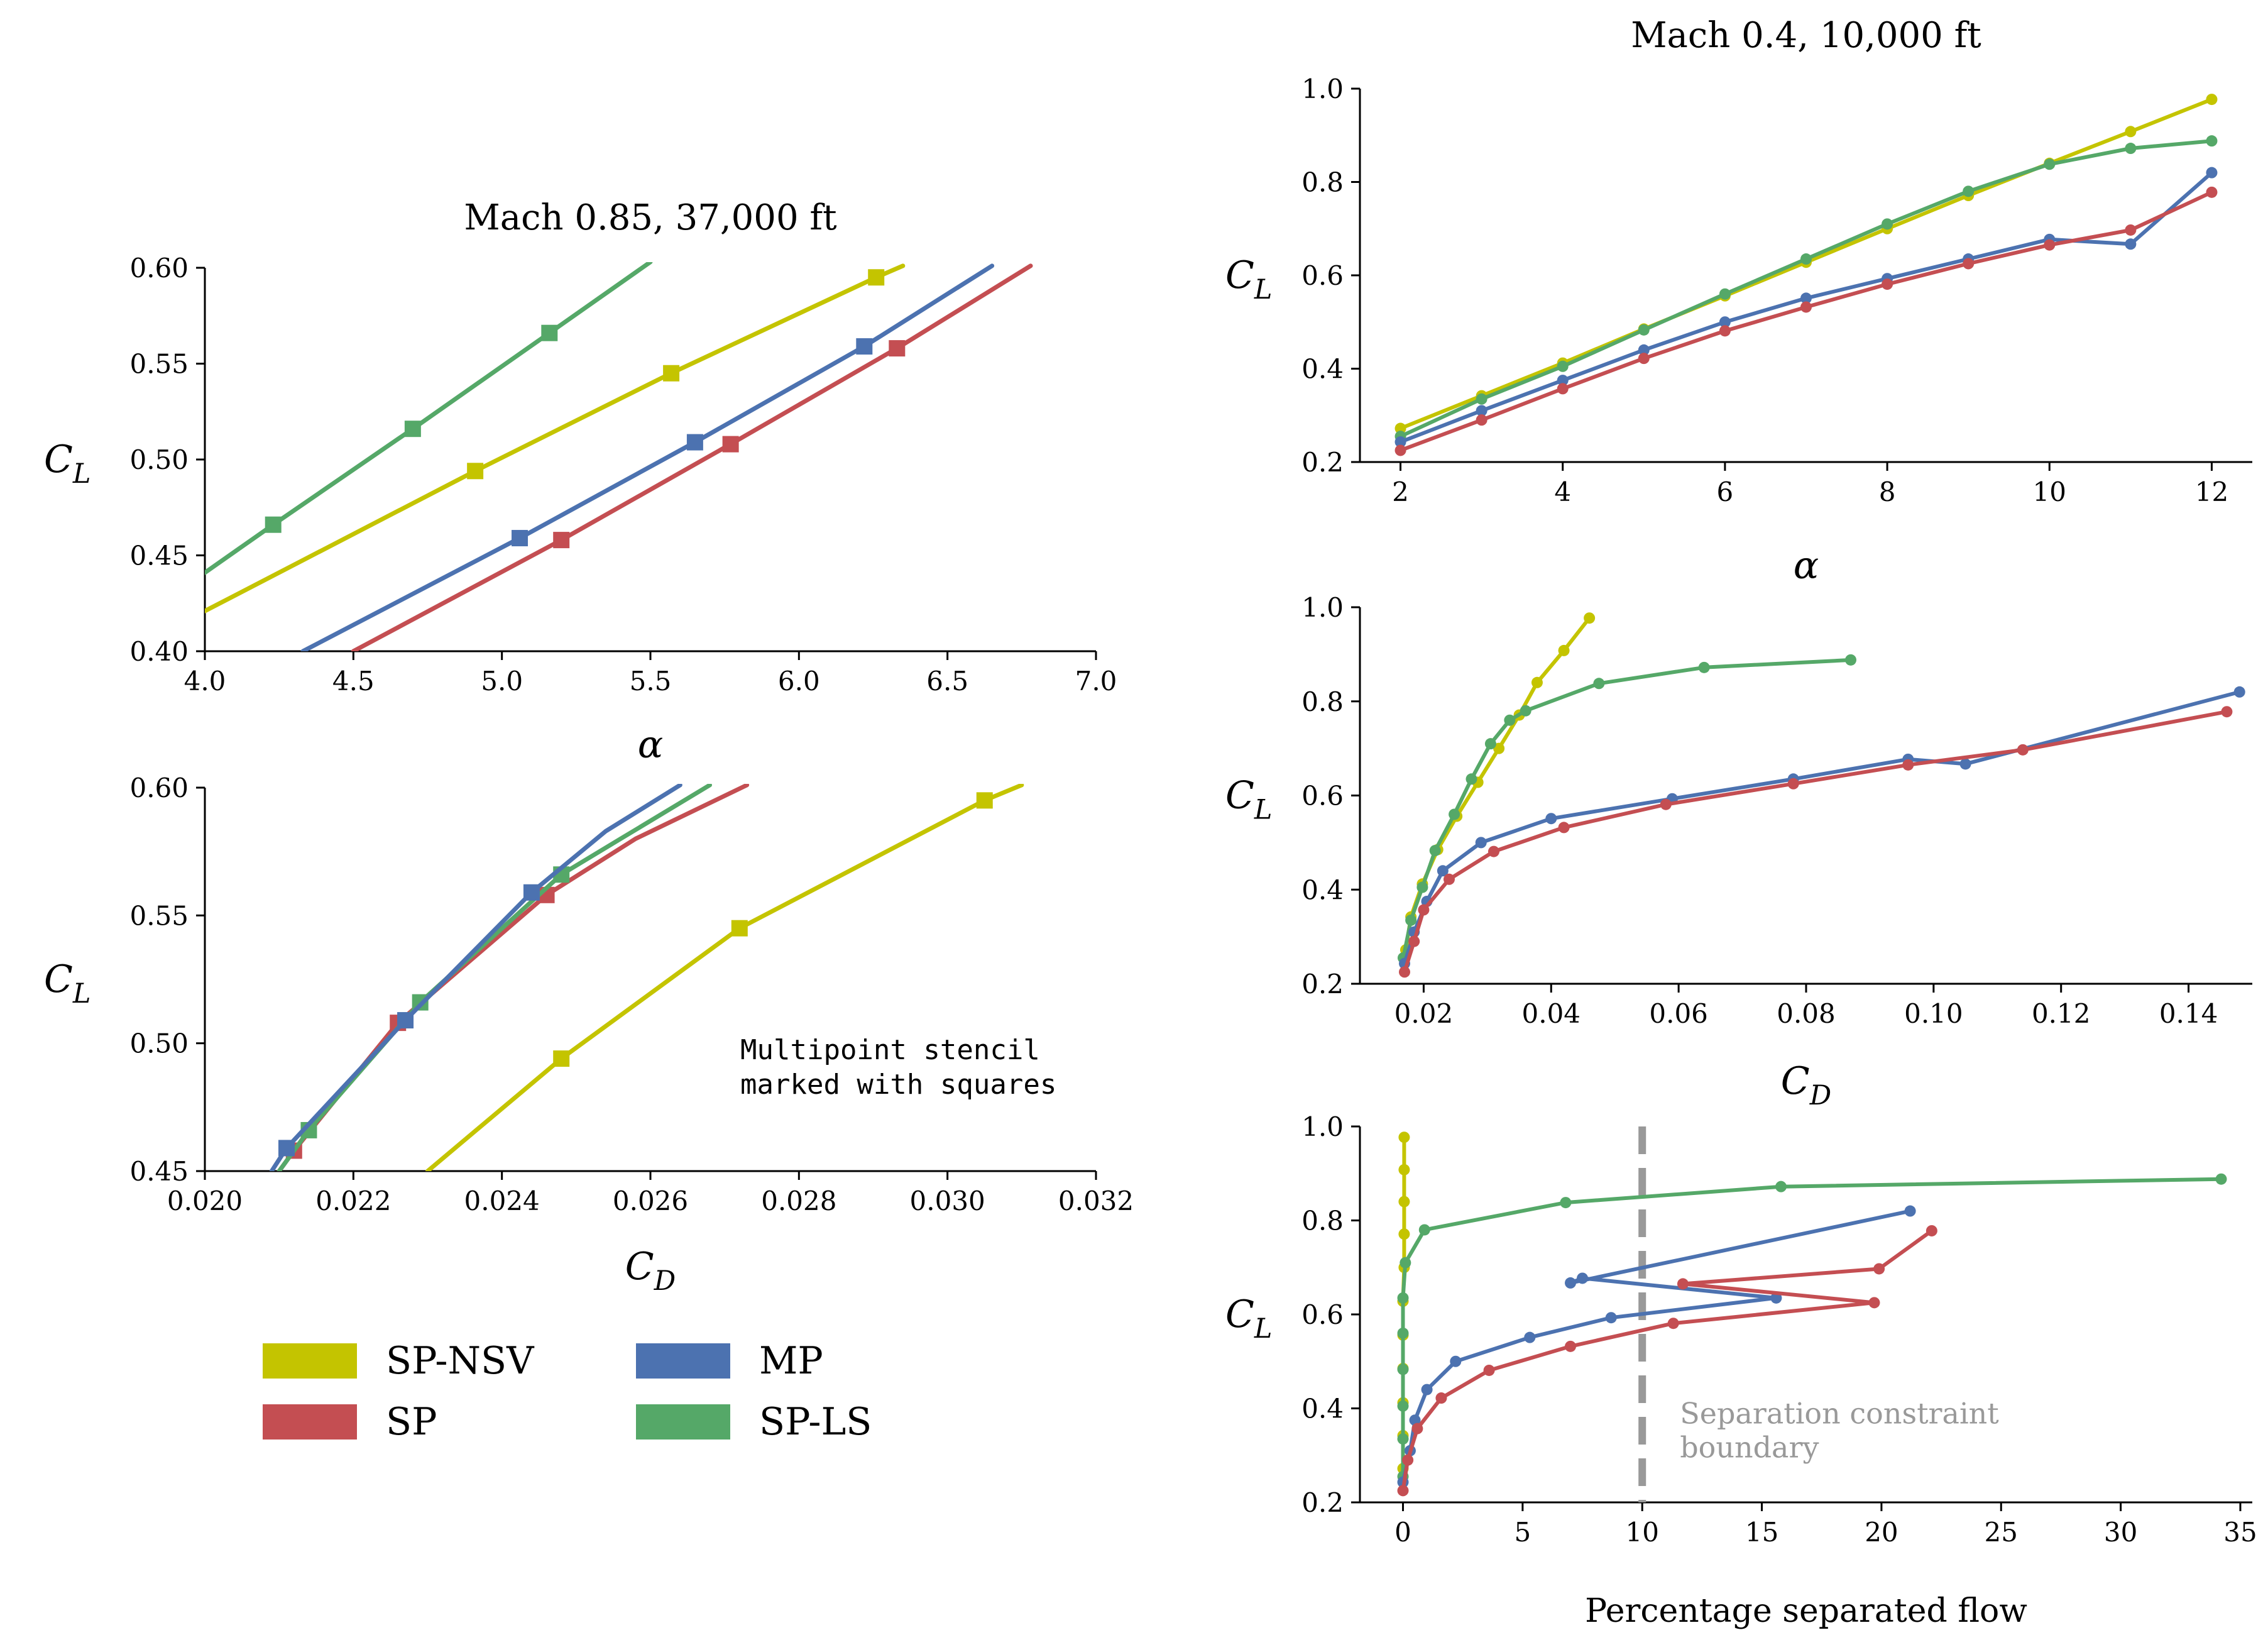 This screenshot has height=1635, width=2268. Describe the element at coordinates (815, 1422) in the screenshot. I see `legend-label-sp-ls: SP-LS` at that location.